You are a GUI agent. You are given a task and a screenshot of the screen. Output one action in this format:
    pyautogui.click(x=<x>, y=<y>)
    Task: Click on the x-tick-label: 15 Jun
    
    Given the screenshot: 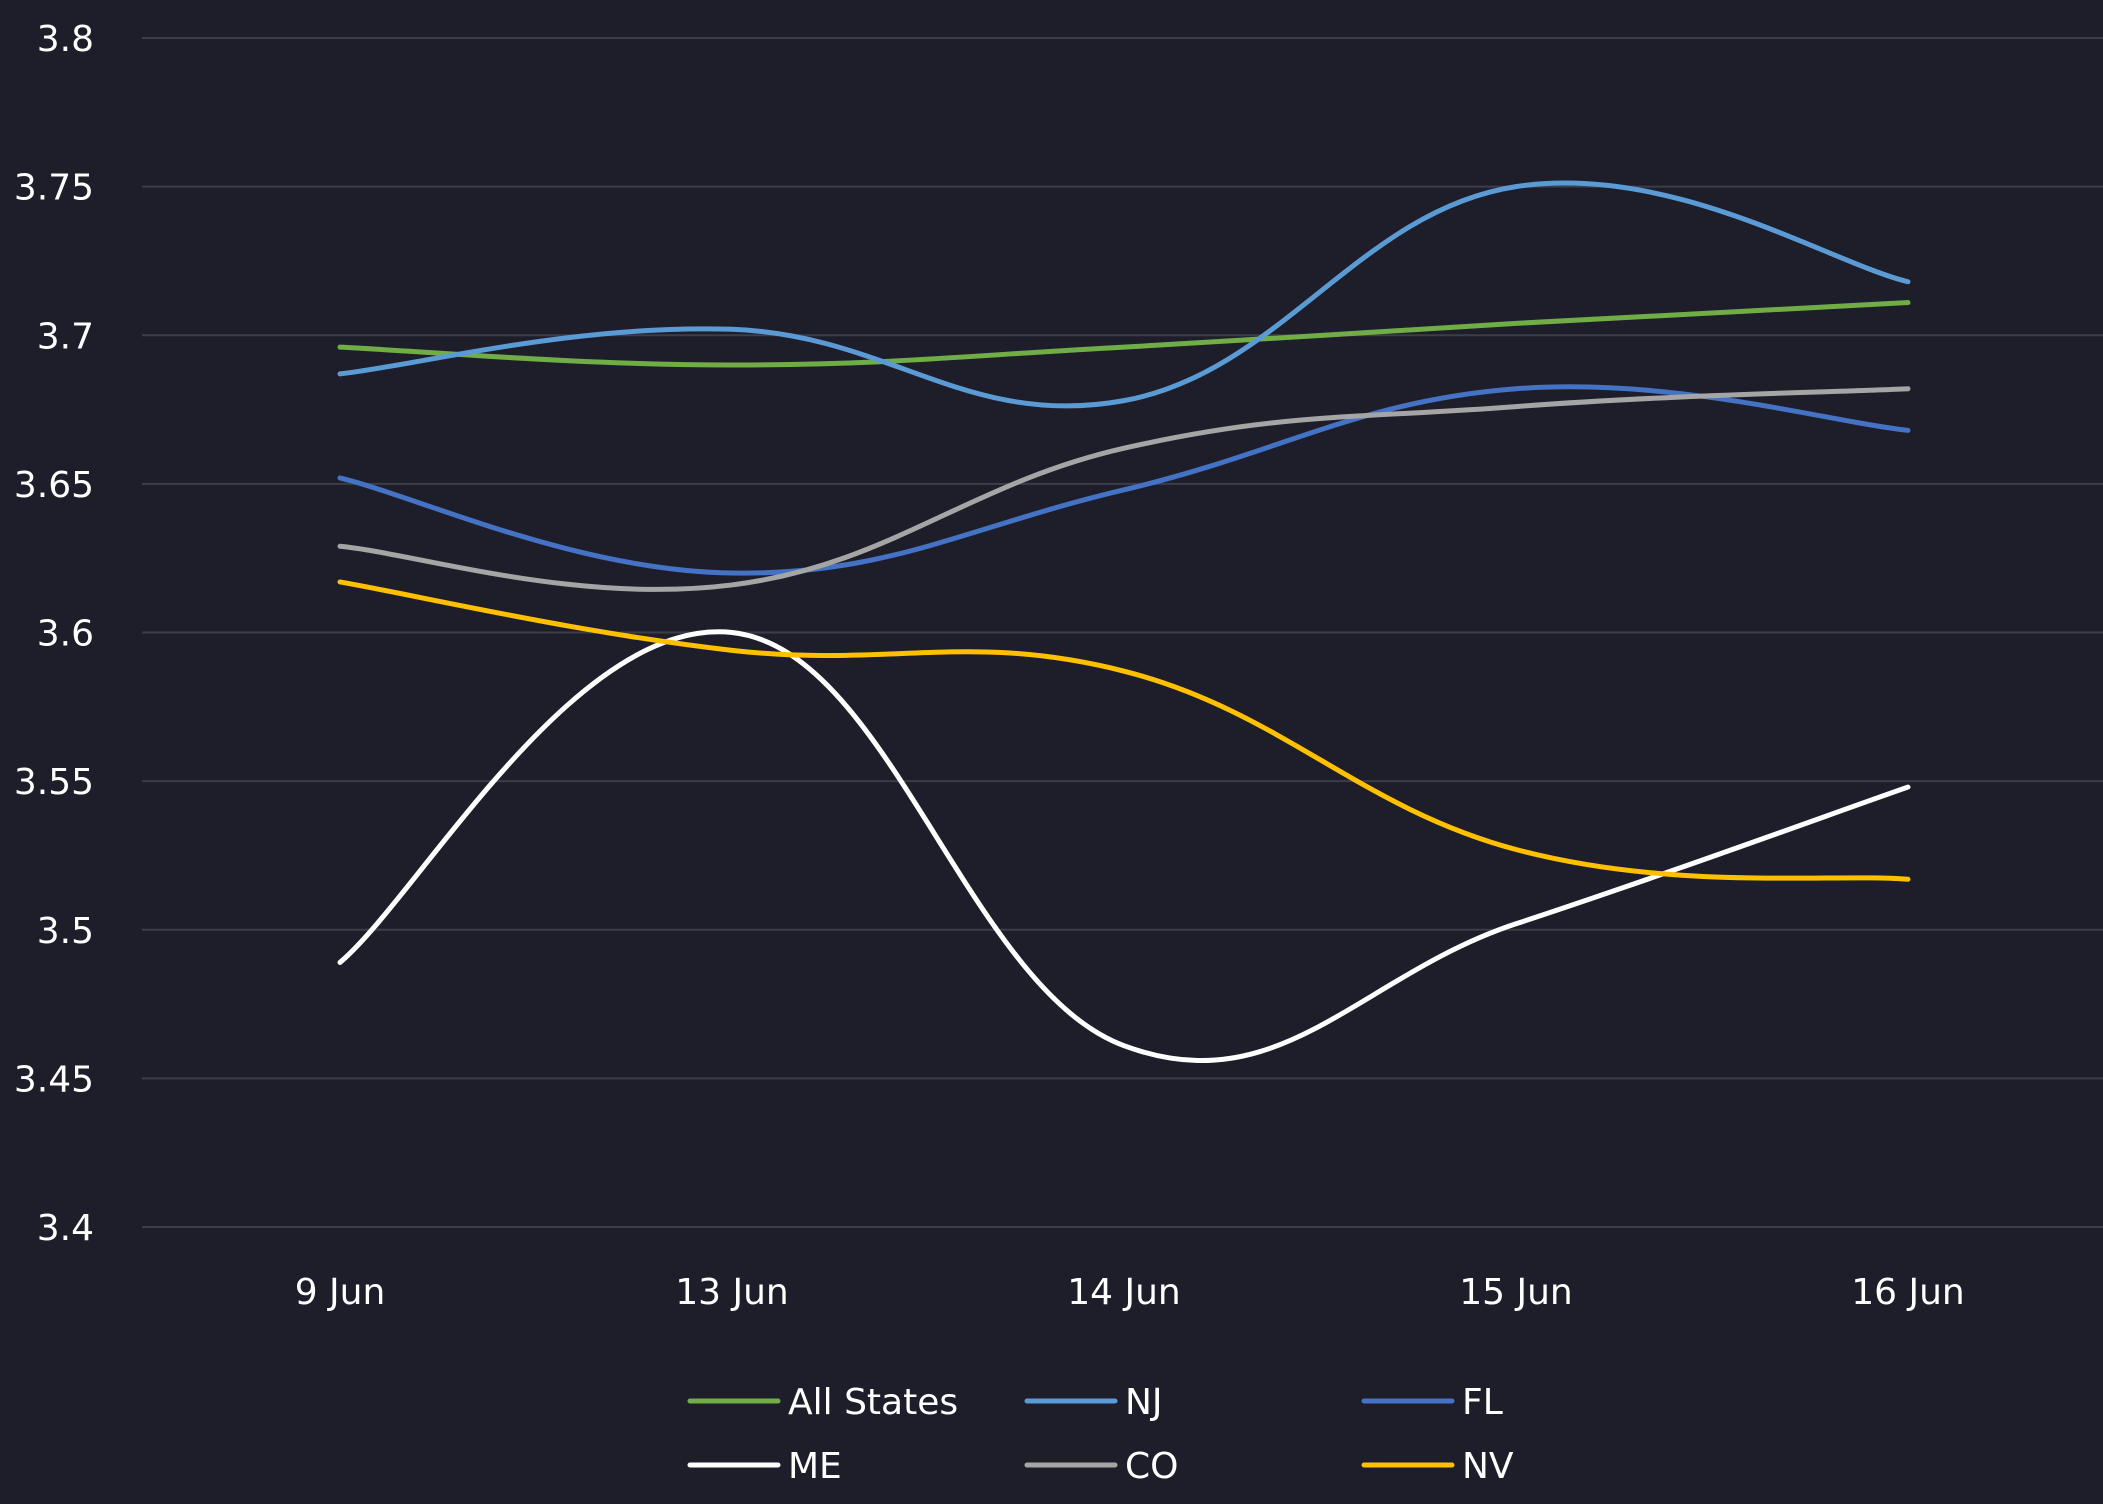 What is the action you would take?
    pyautogui.click(x=1516, y=1292)
    